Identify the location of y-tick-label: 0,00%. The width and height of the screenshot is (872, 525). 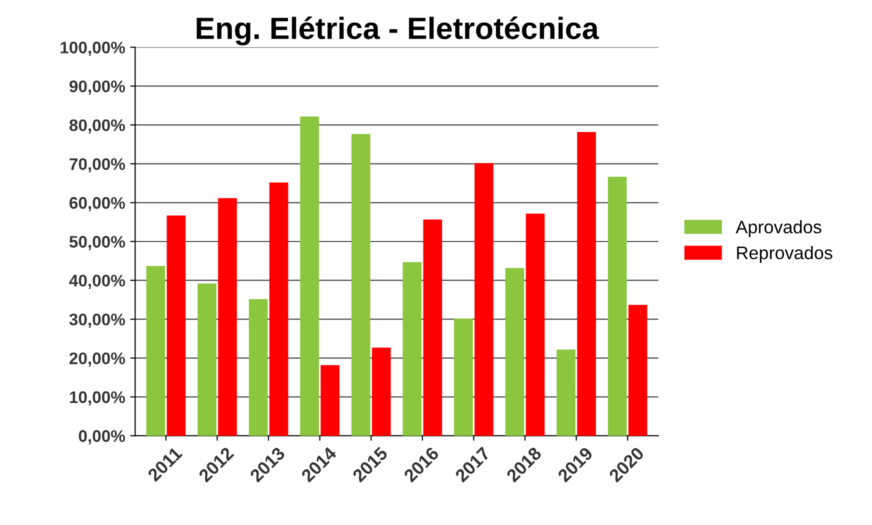
(101, 437).